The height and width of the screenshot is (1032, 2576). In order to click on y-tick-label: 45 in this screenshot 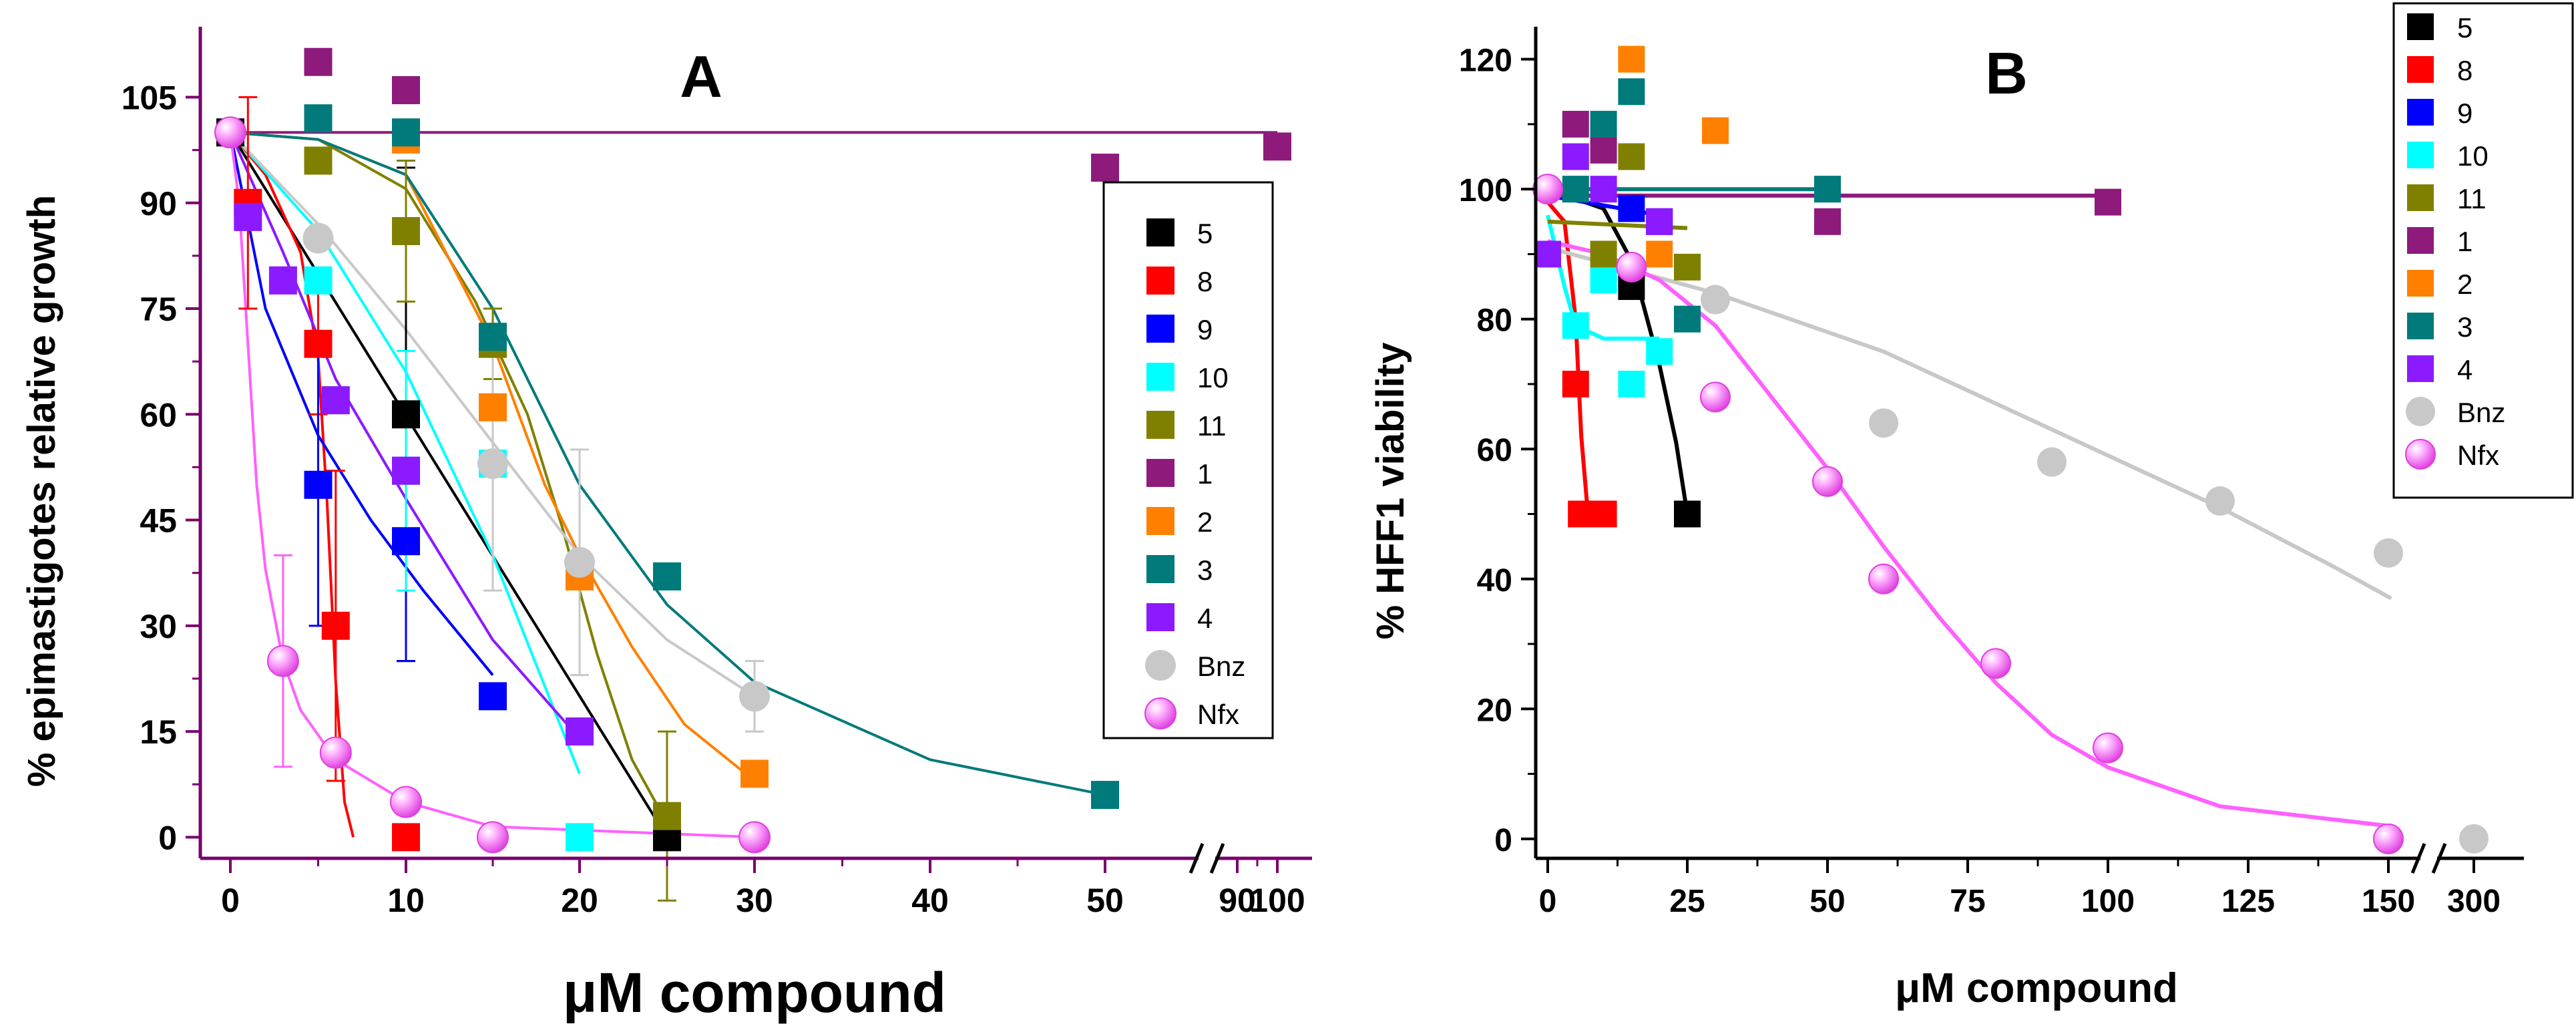, I will do `click(158, 521)`.